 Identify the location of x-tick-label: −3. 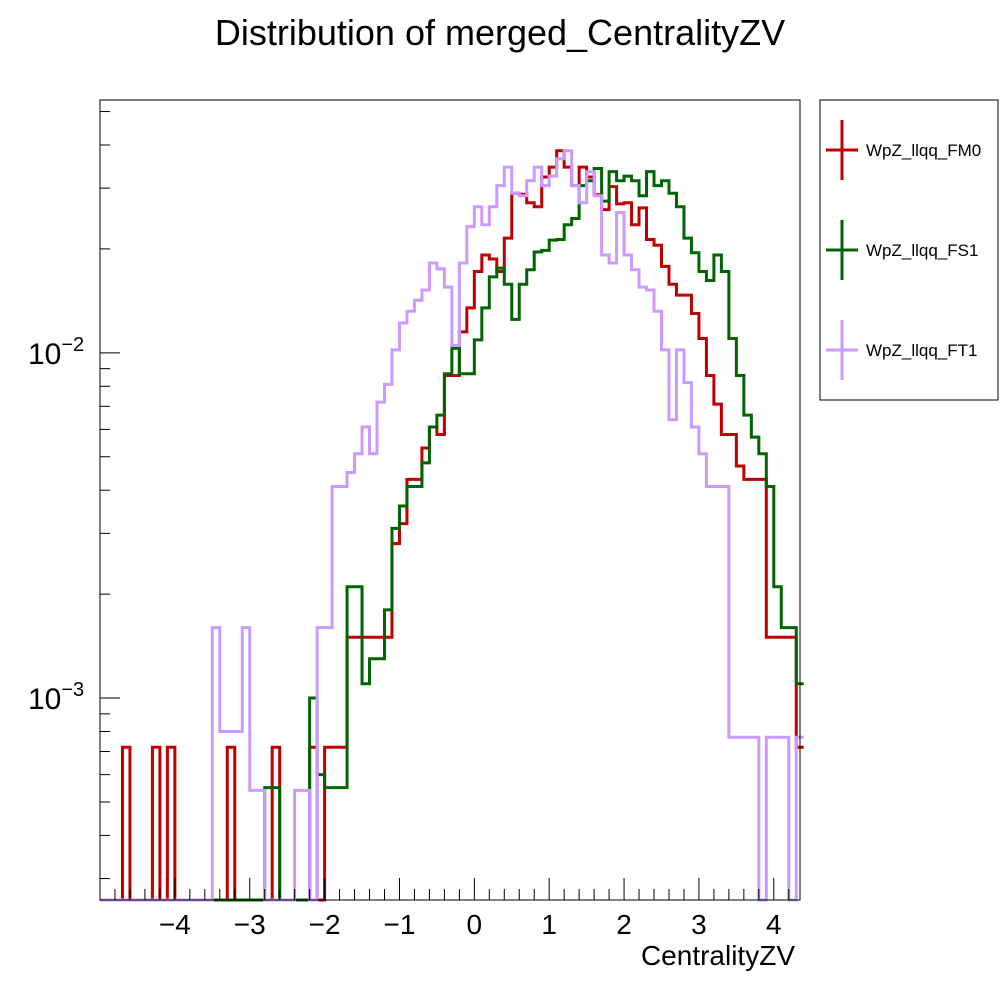
(250, 924).